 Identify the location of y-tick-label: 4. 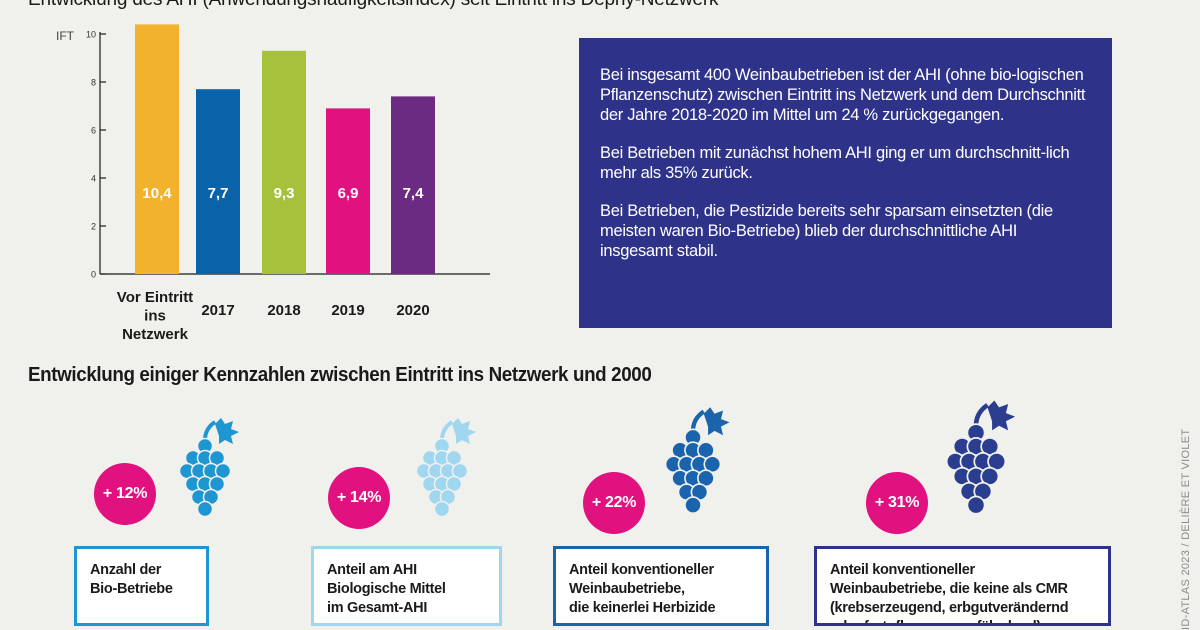
(93, 179).